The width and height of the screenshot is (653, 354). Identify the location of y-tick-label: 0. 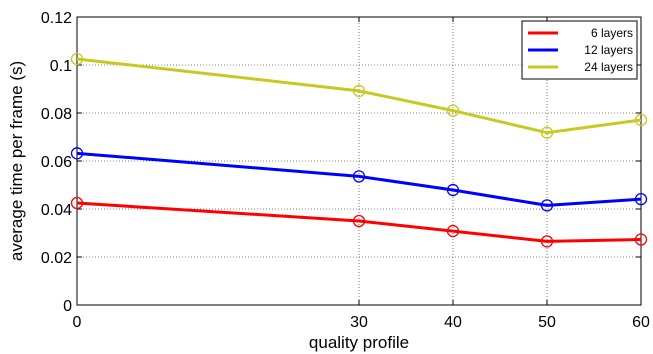
(67, 306).